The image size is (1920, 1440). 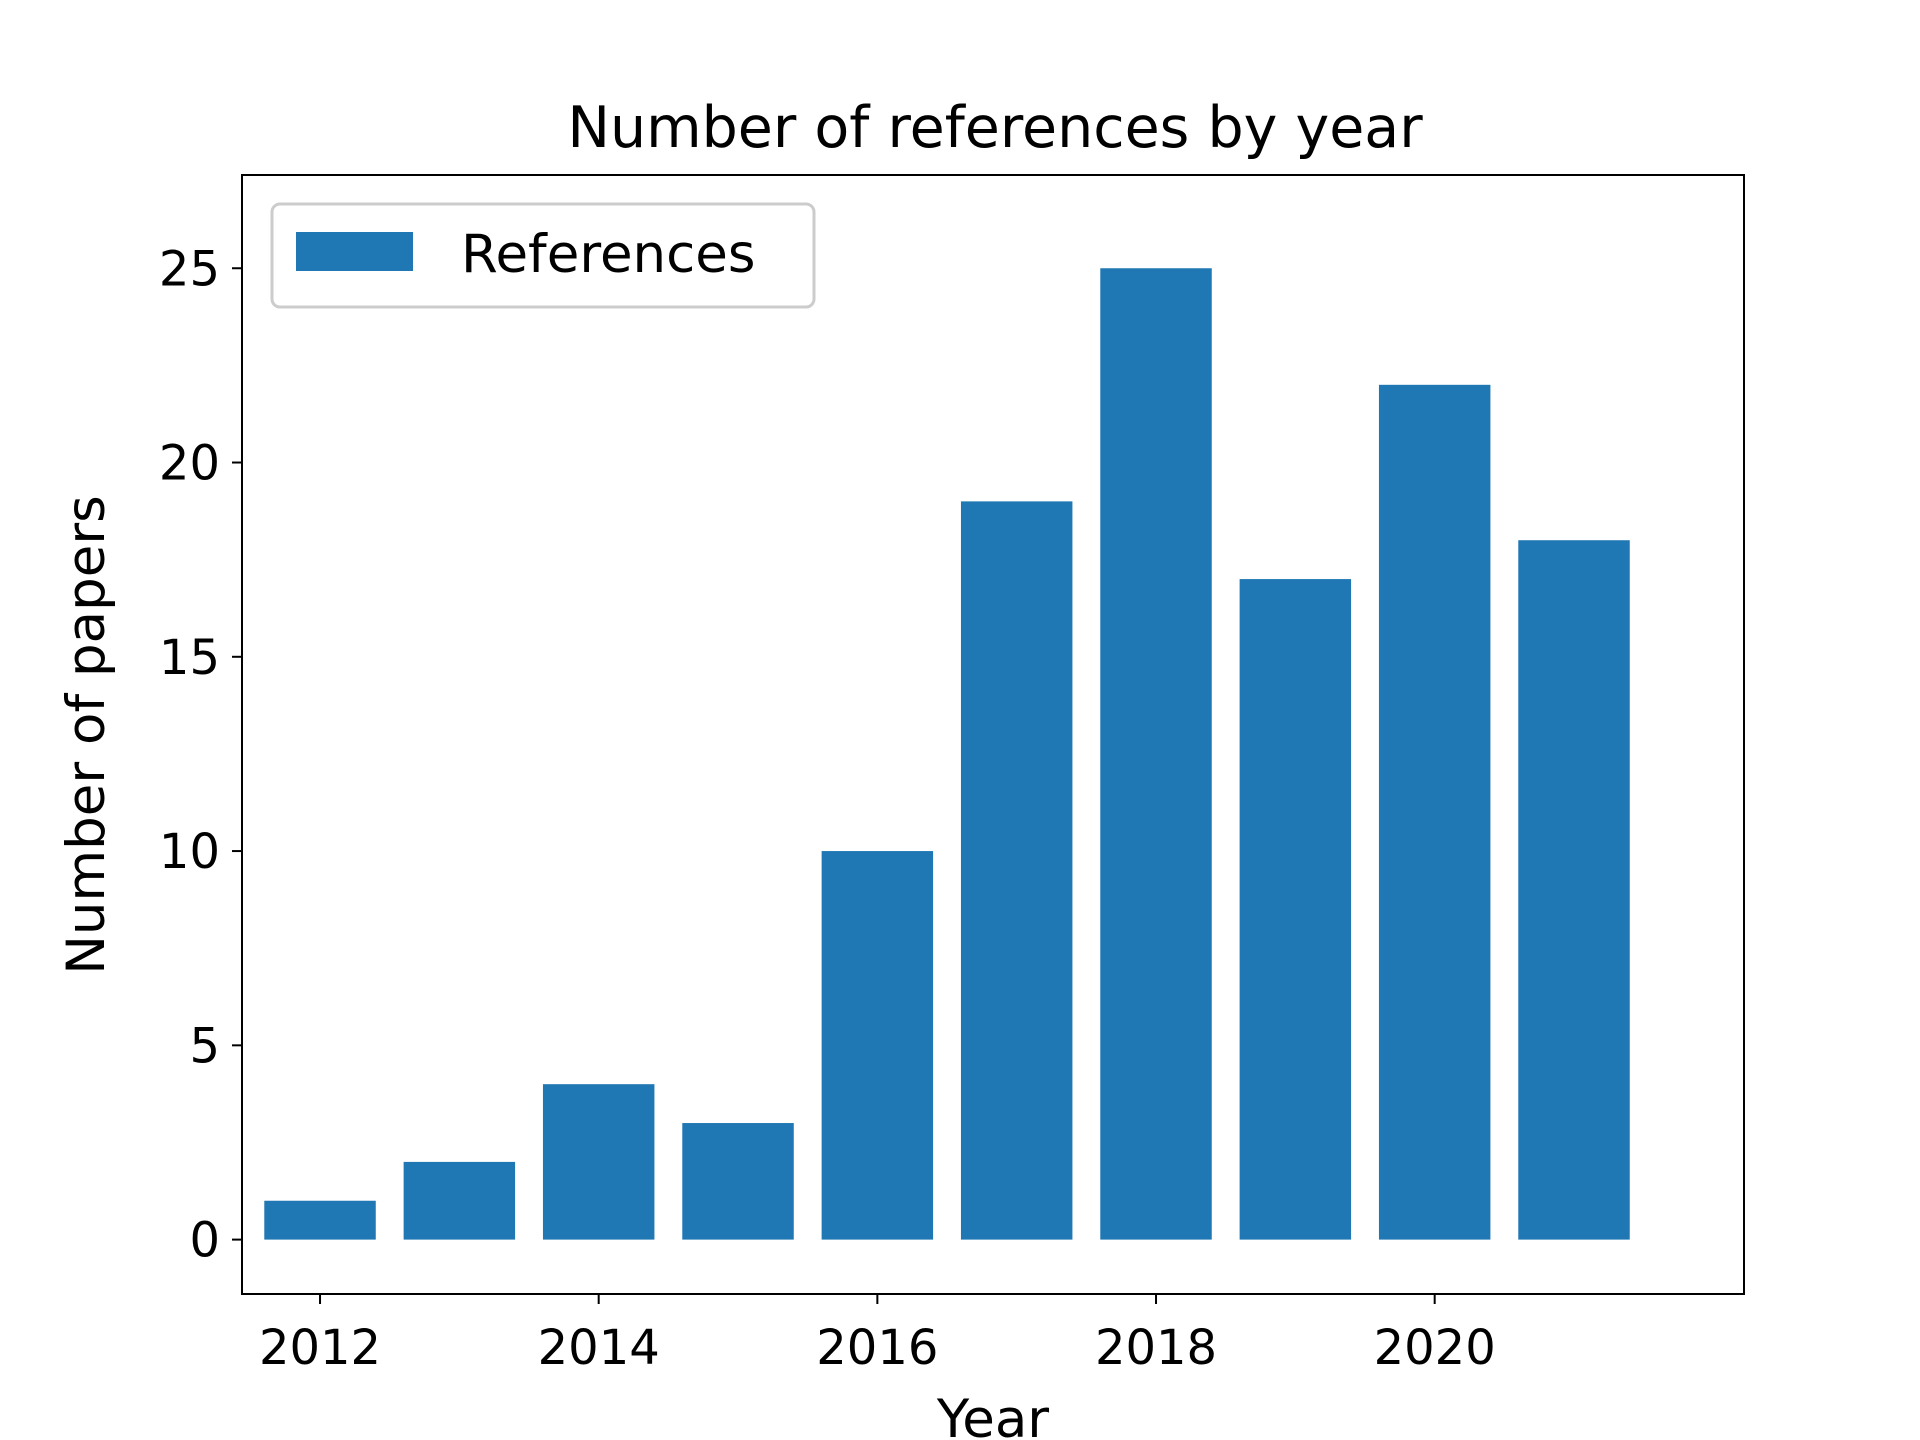 I want to click on x-axis-label: Year, so click(x=992, y=1414).